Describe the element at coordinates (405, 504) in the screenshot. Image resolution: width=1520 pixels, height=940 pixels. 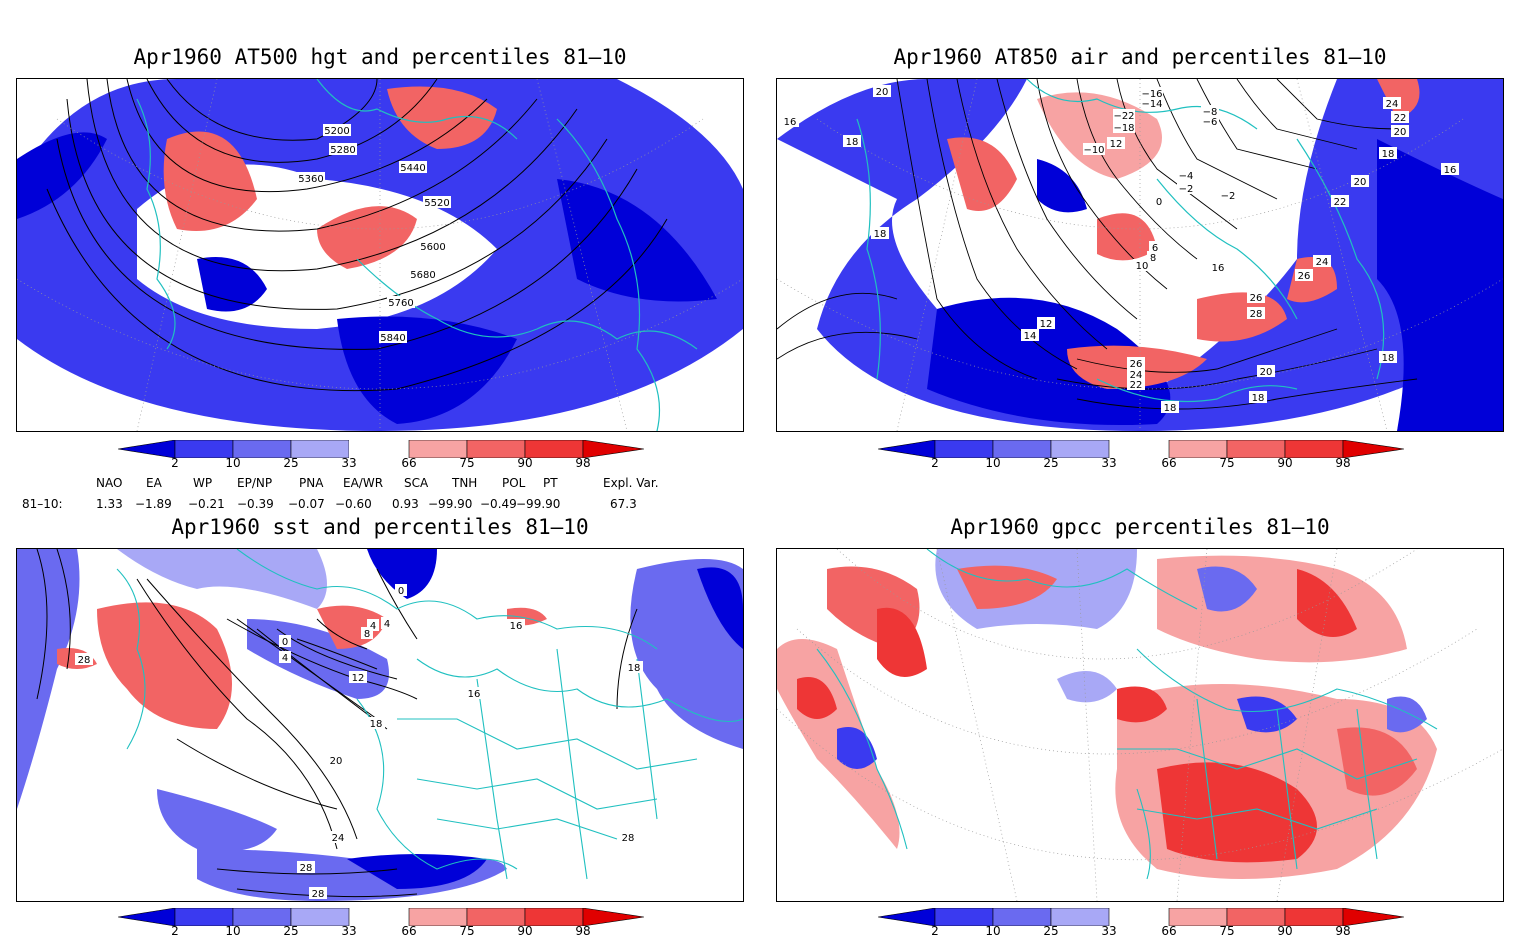
I see `index-value: 0.93` at that location.